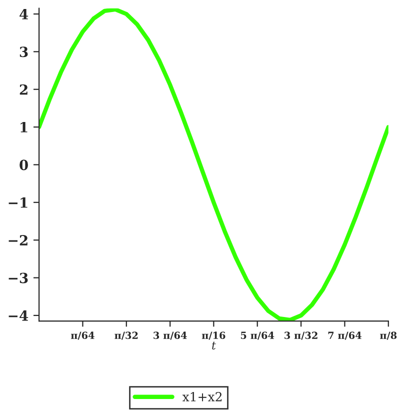 The height and width of the screenshot is (417, 411). Describe the element at coordinates (18, 315) in the screenshot. I see `y-tick-label: −4` at that location.